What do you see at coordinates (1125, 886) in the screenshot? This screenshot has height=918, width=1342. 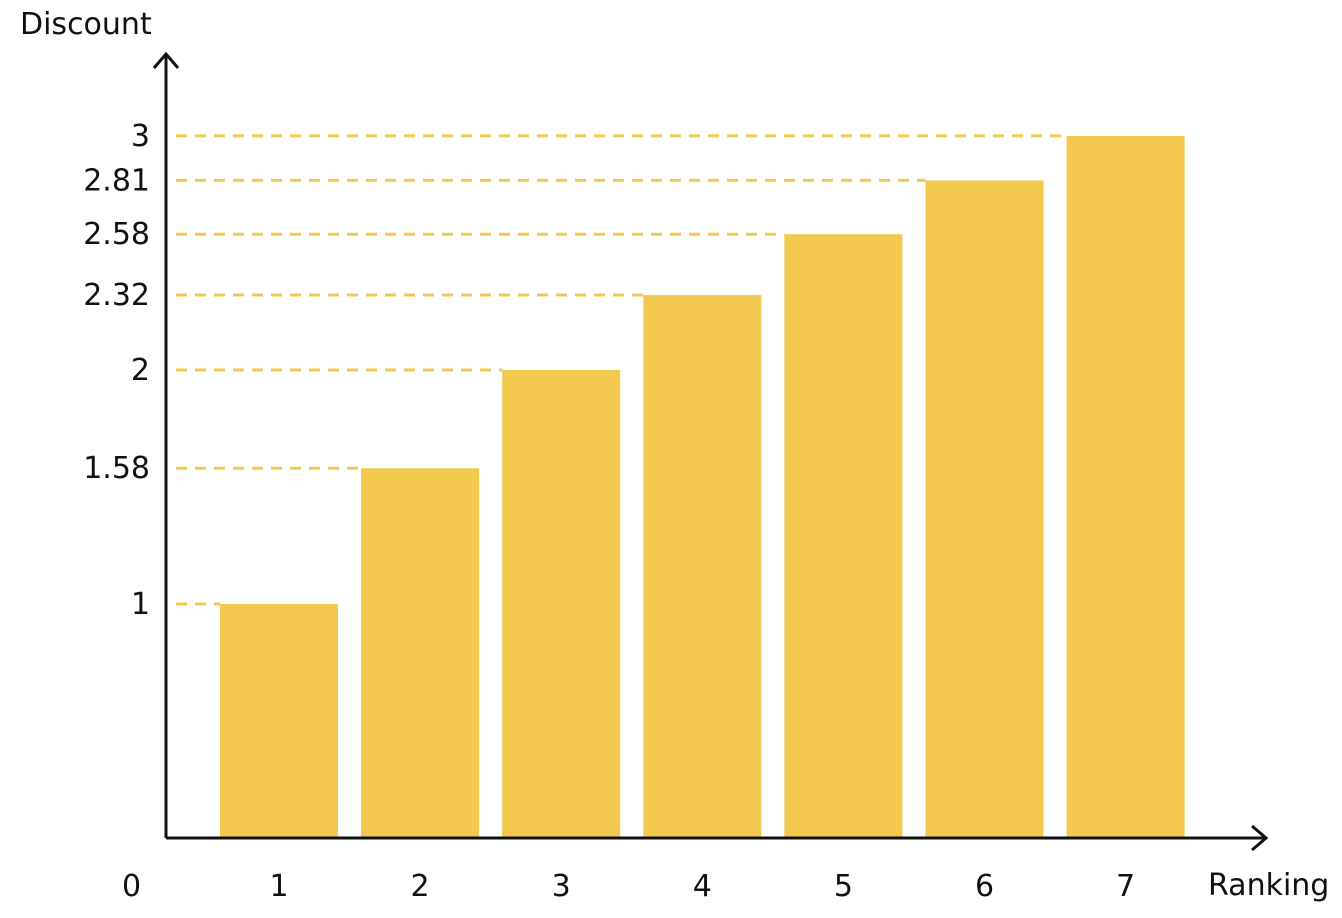 I see `x-tick-label: 7` at bounding box center [1125, 886].